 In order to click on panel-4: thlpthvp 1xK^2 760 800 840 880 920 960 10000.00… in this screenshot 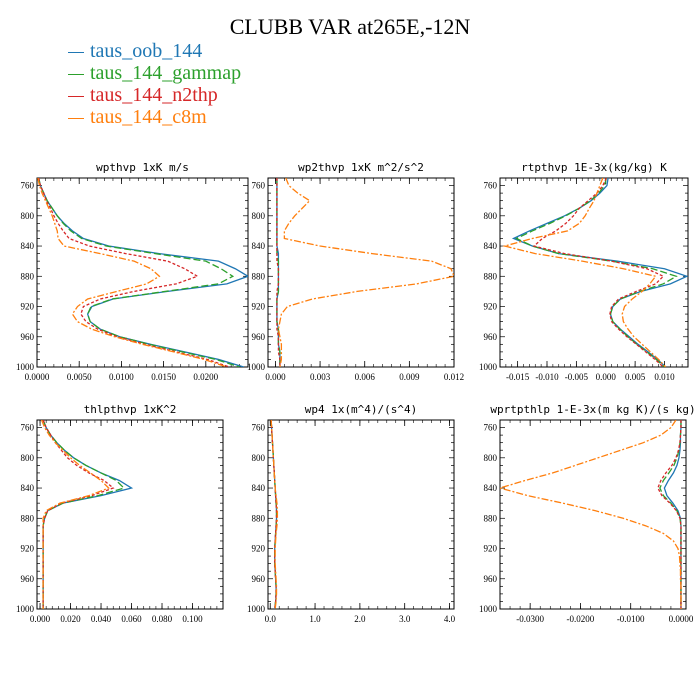, I will do `click(120, 513)`.